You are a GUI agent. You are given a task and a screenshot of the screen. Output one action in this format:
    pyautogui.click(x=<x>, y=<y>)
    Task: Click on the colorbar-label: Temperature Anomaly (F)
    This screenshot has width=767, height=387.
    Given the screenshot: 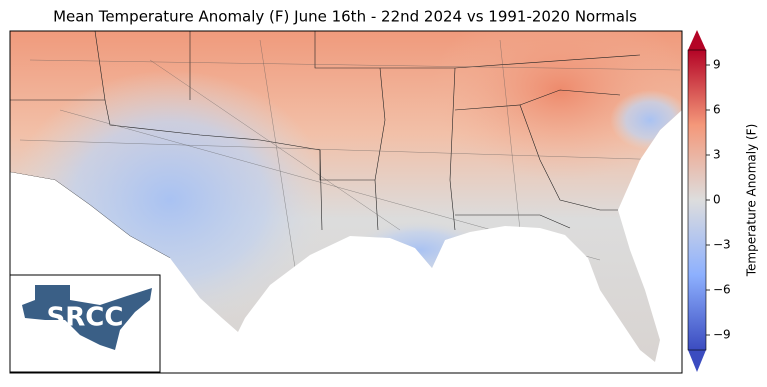 What is the action you would take?
    pyautogui.click(x=752, y=201)
    